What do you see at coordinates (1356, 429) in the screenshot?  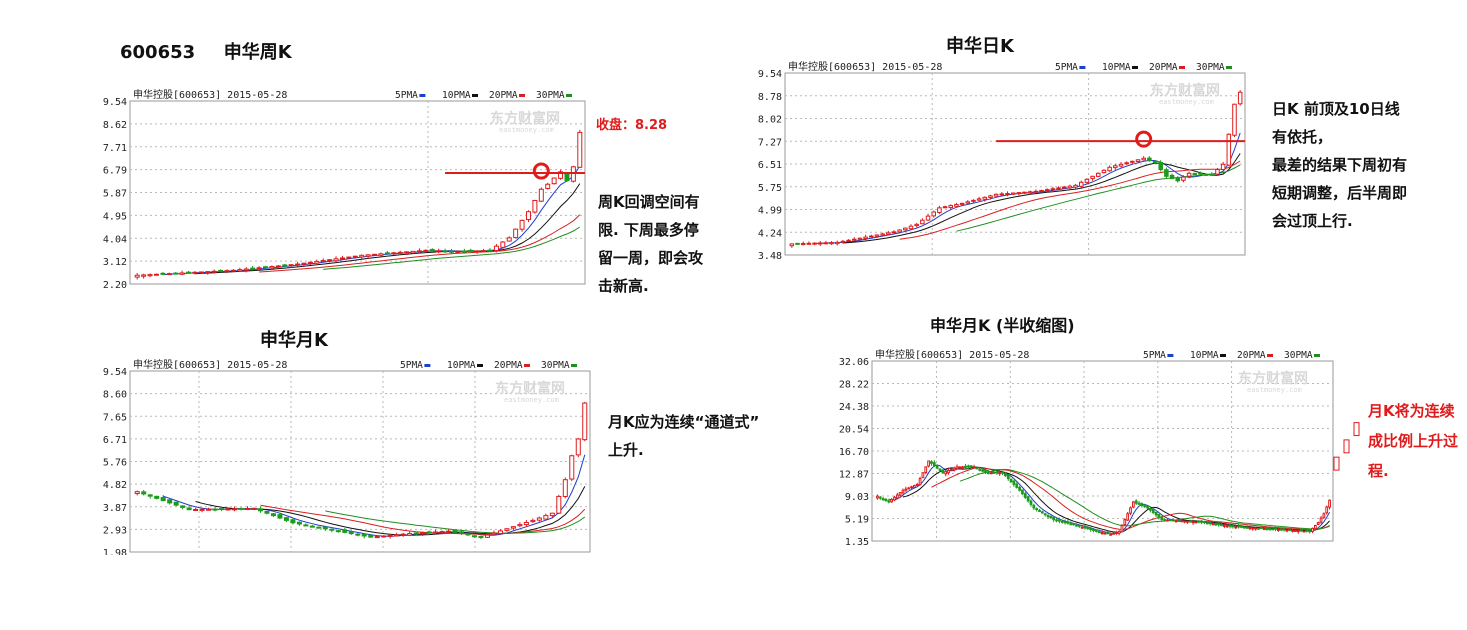 I see `extension-candle` at bounding box center [1356, 429].